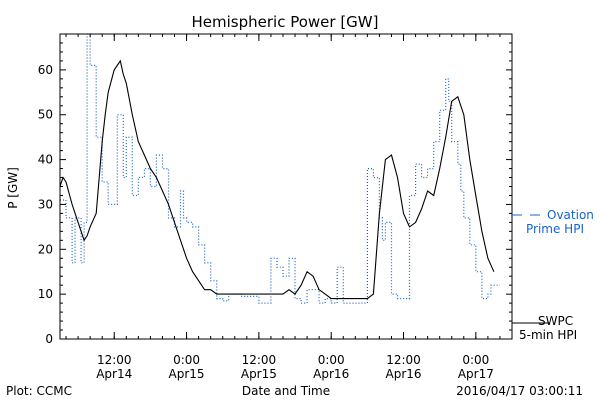 This screenshot has width=600, height=400. What do you see at coordinates (39, 391) in the screenshot?
I see `footer-plot-credit: Plot: CCMC` at bounding box center [39, 391].